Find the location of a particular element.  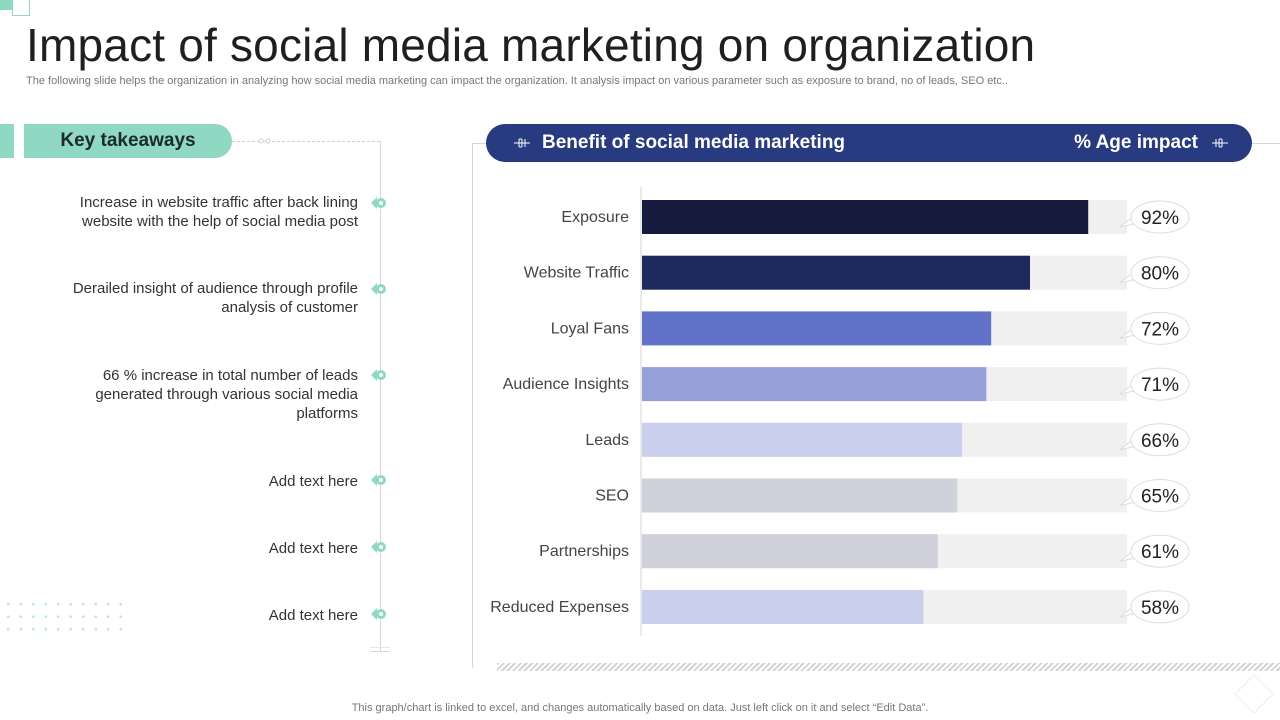

corner-accent-outline is located at coordinates (21, 8).